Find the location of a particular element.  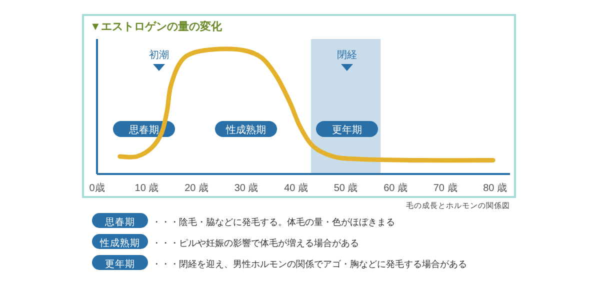

x-tick-label: 40 歳 is located at coordinates (296, 188).